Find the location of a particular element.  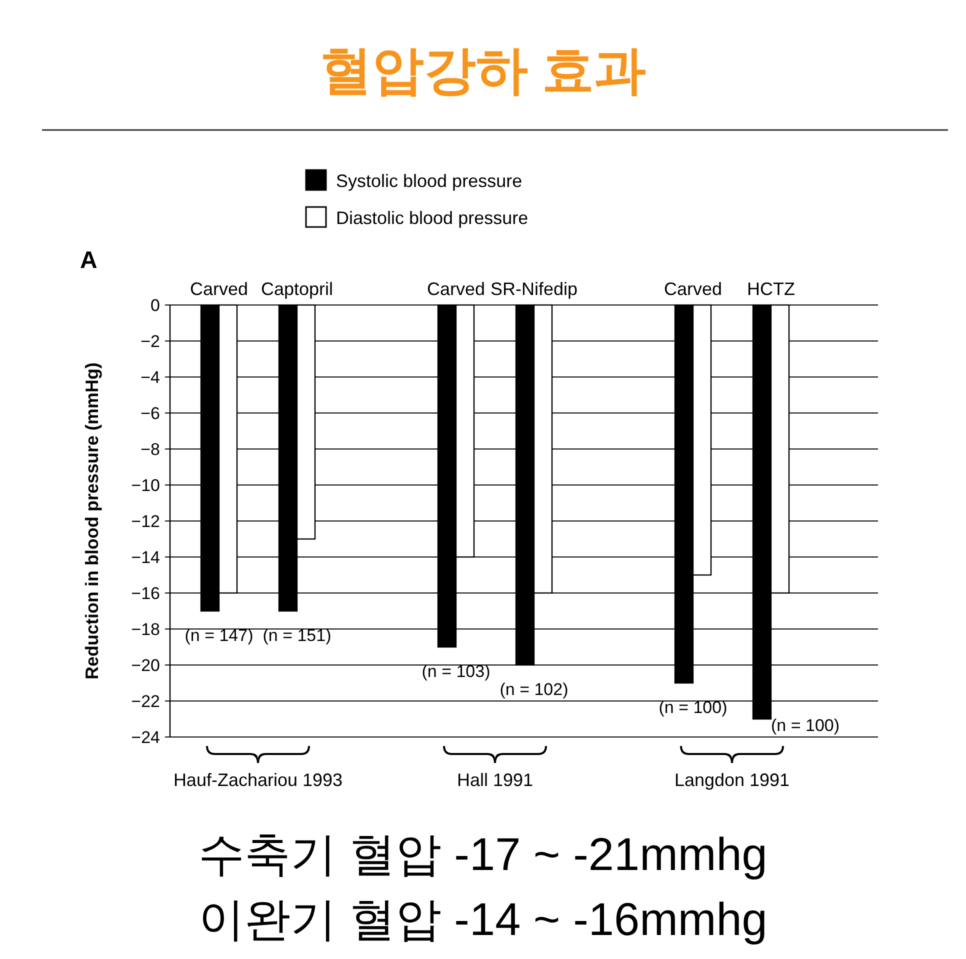

y-tick-label: −24 is located at coordinates (145, 737).